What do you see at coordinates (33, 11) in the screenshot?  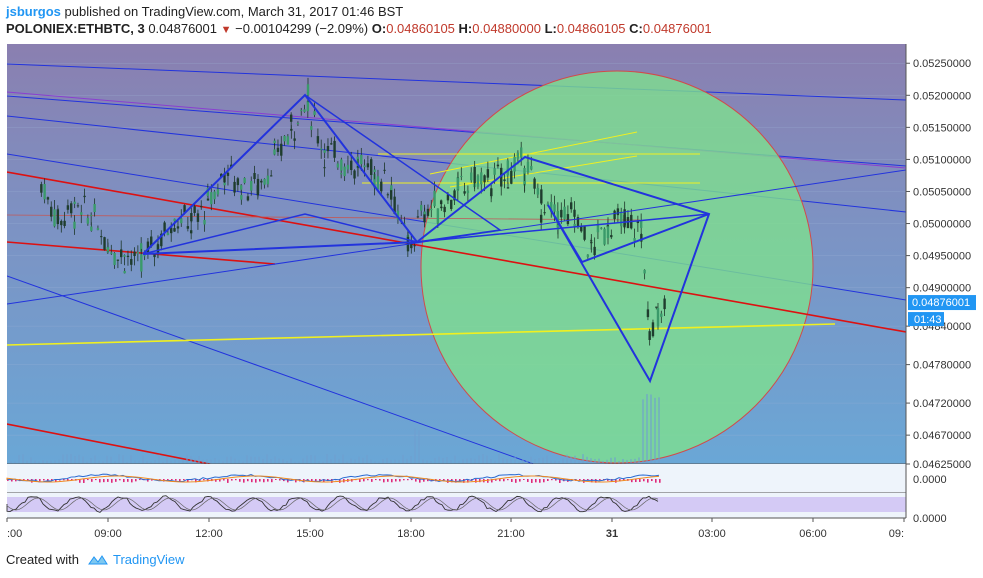 I see `author-link: jsburgos` at bounding box center [33, 11].